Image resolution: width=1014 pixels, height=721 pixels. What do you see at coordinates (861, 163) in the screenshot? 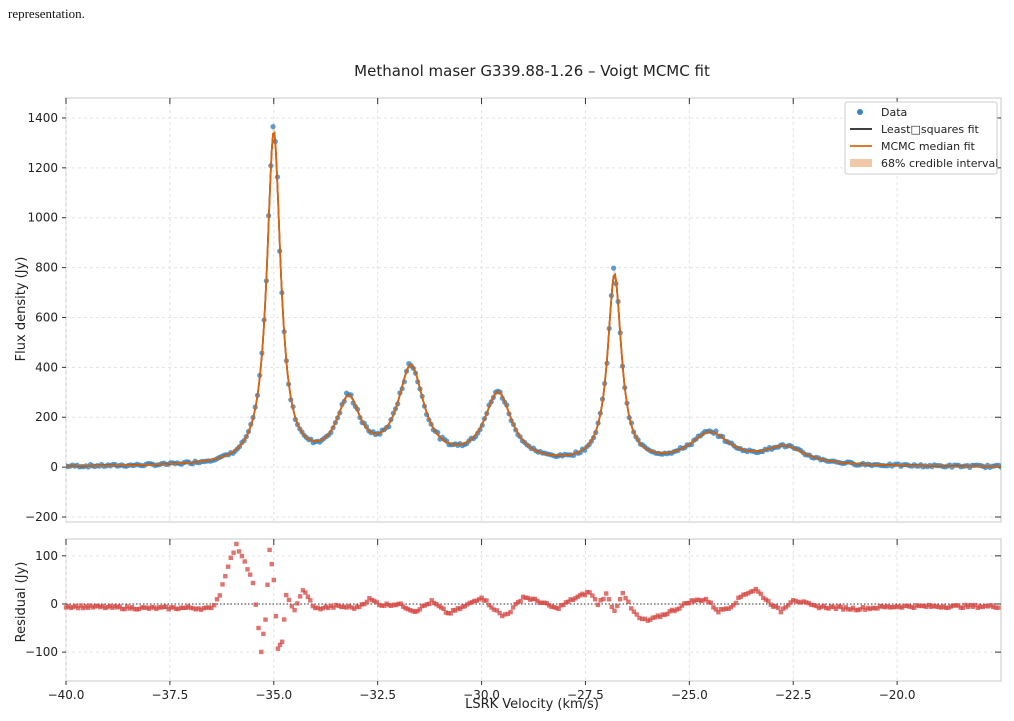
I see `legend-marker-band` at bounding box center [861, 163].